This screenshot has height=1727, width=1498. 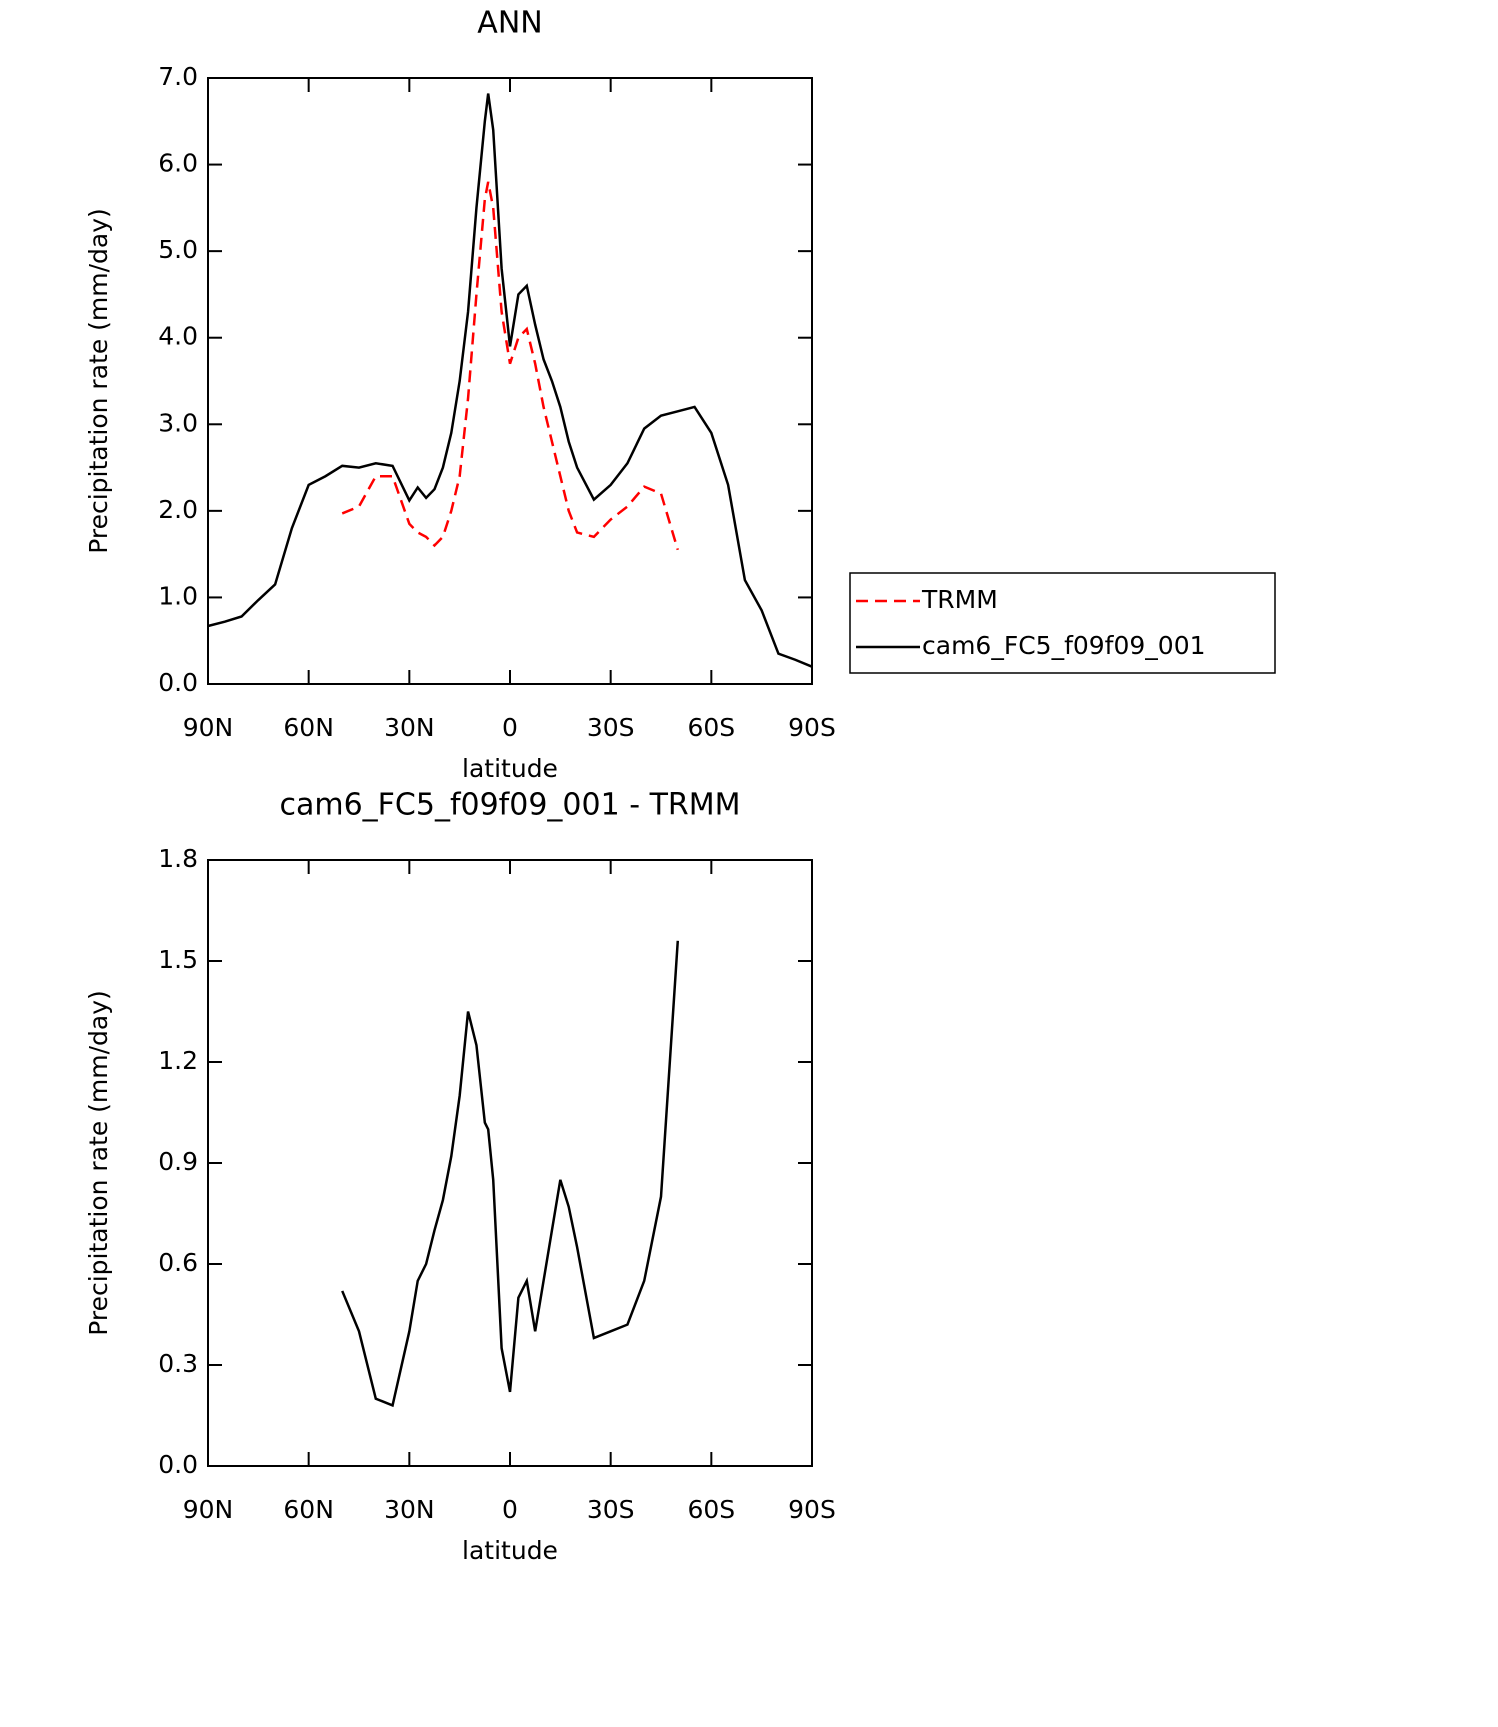 What do you see at coordinates (178, 76) in the screenshot?
I see `y-tick-label: 7.0` at bounding box center [178, 76].